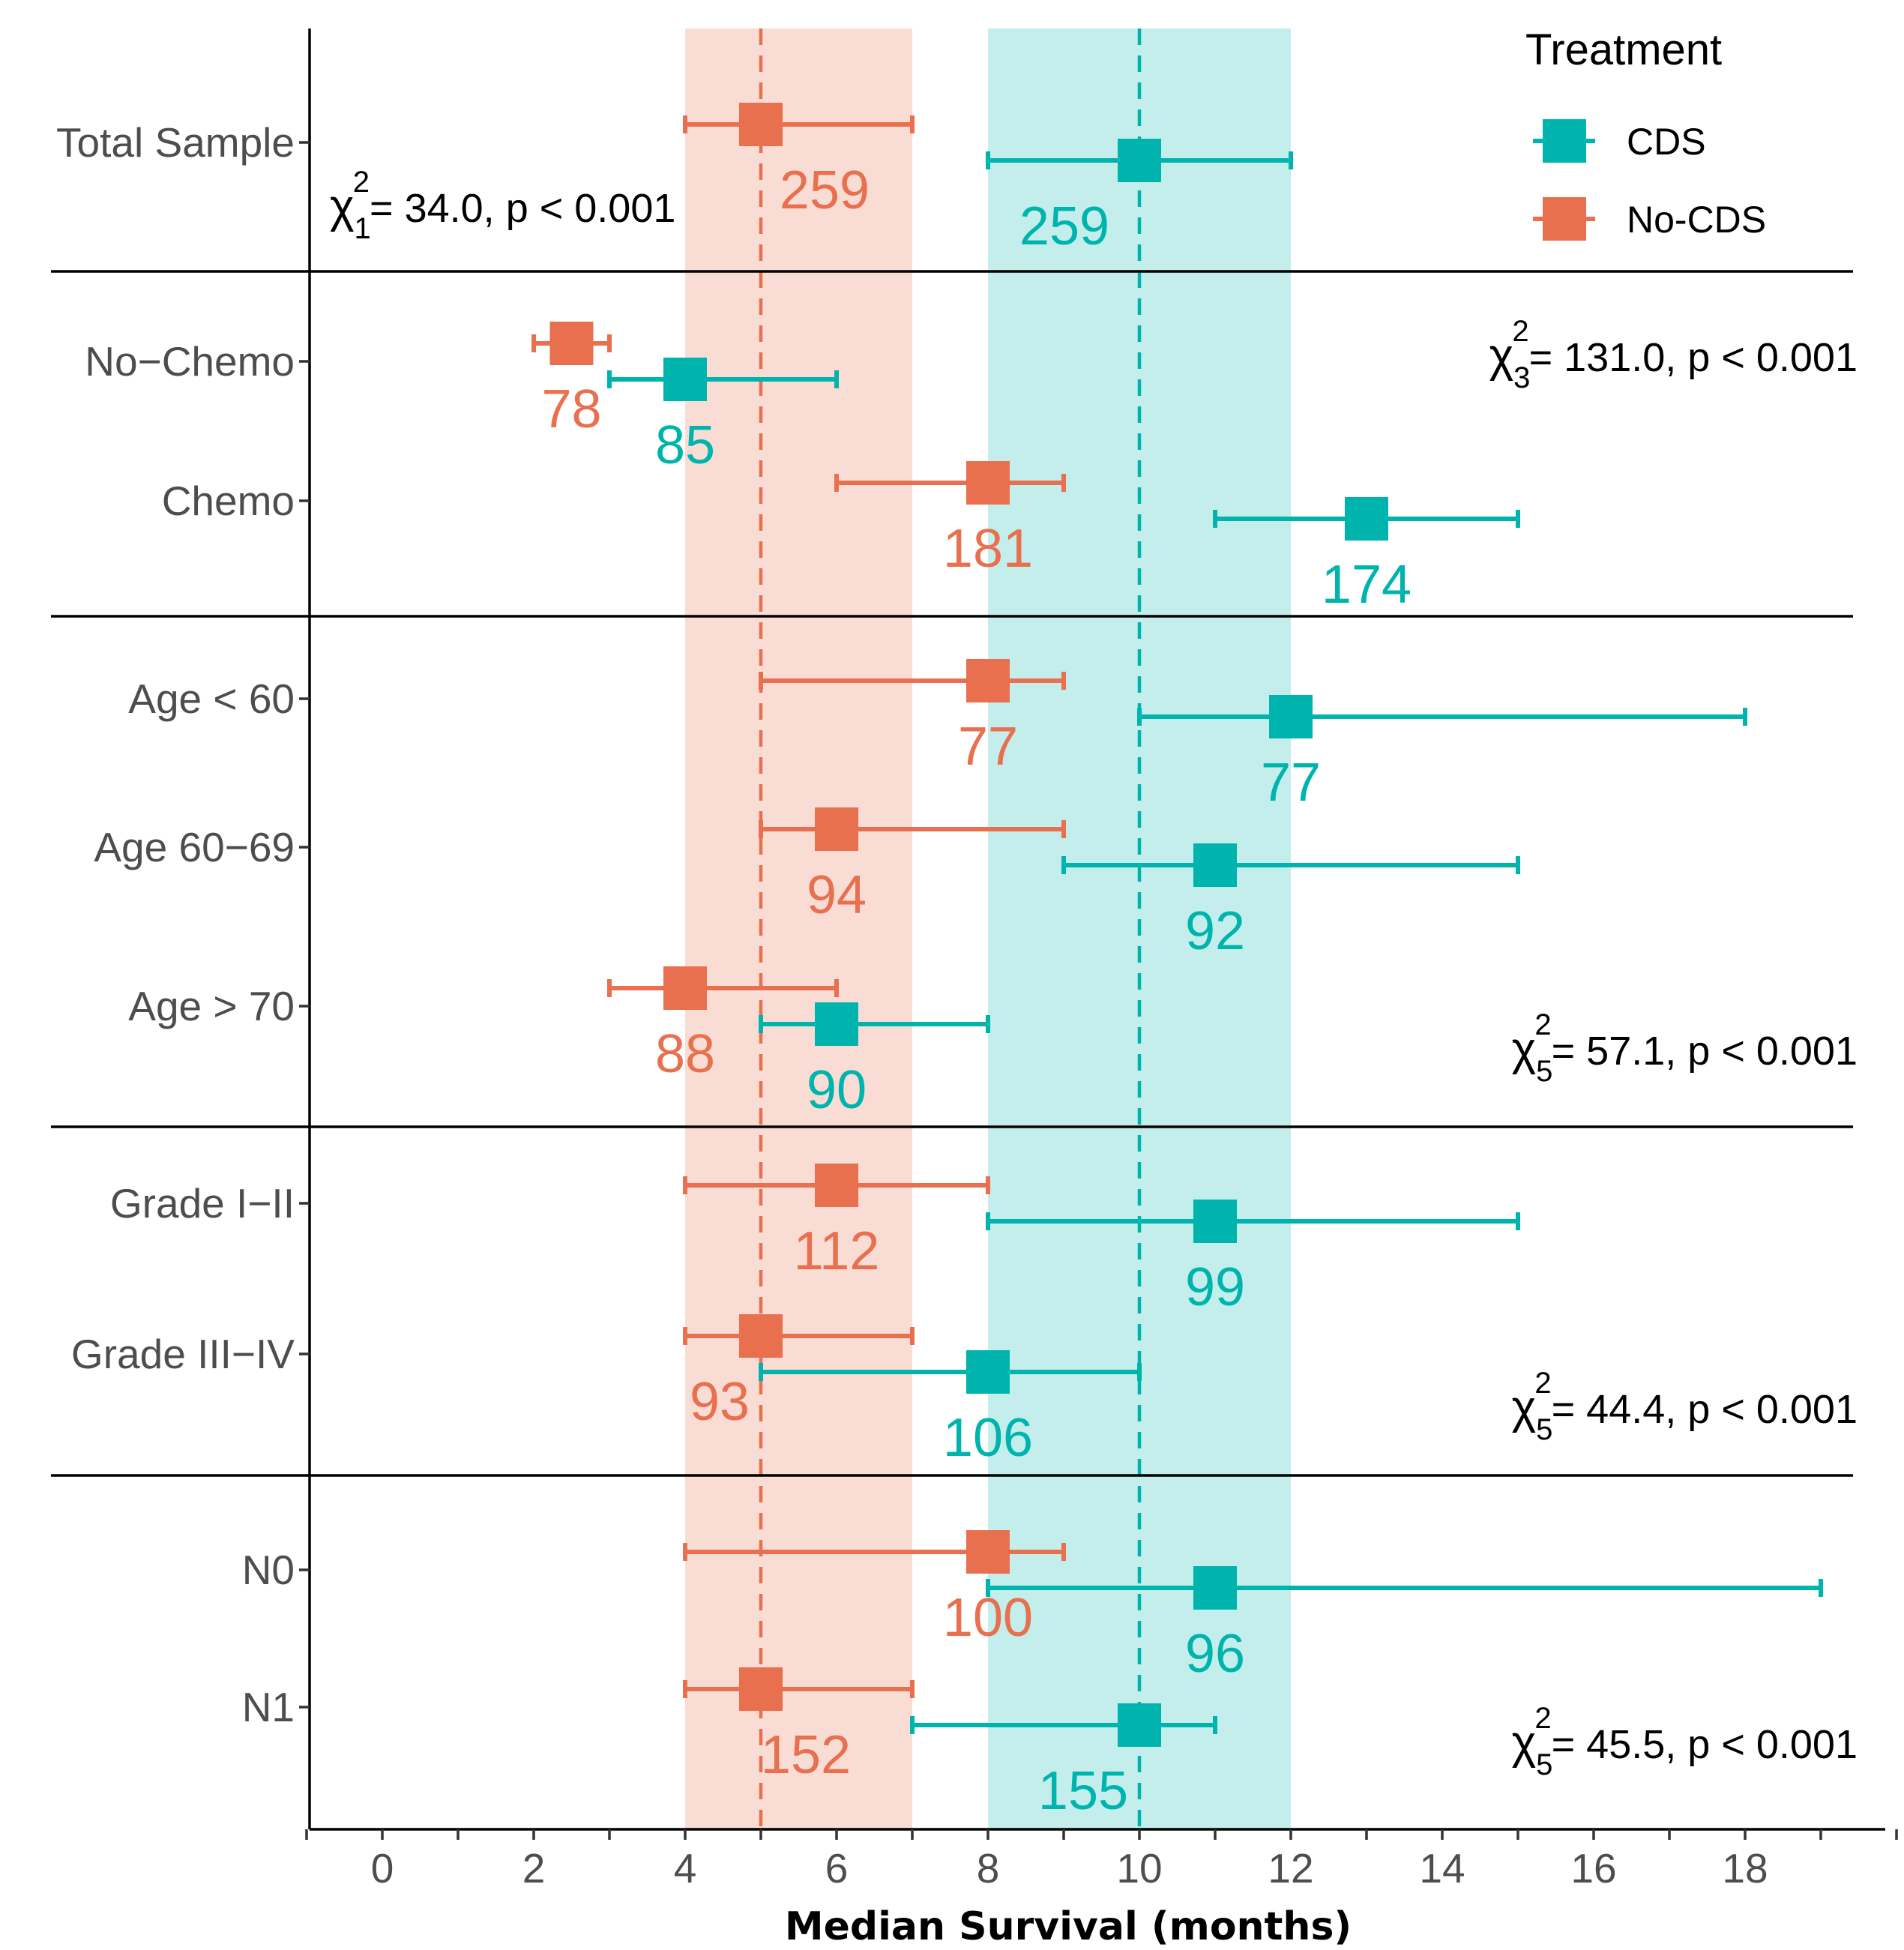  I want to click on legend-label-cds: CDS, so click(1666, 142).